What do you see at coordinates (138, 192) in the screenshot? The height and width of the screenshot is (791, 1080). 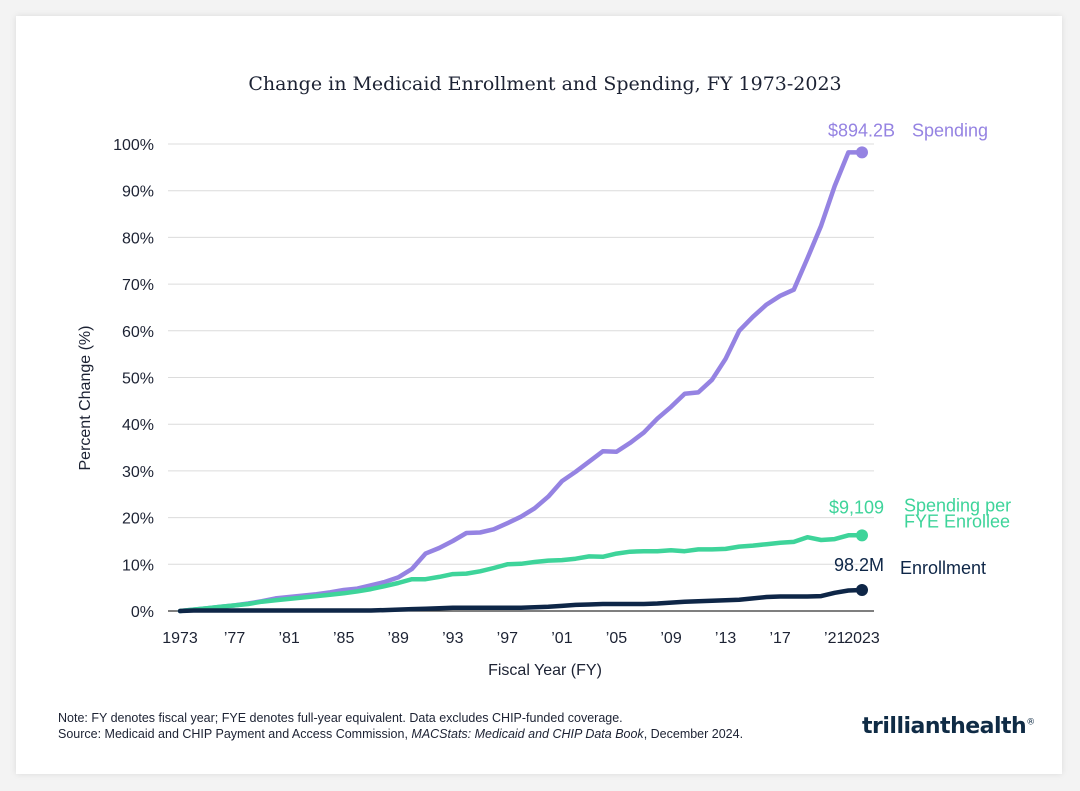 I see `y-tick-label: 90%` at bounding box center [138, 192].